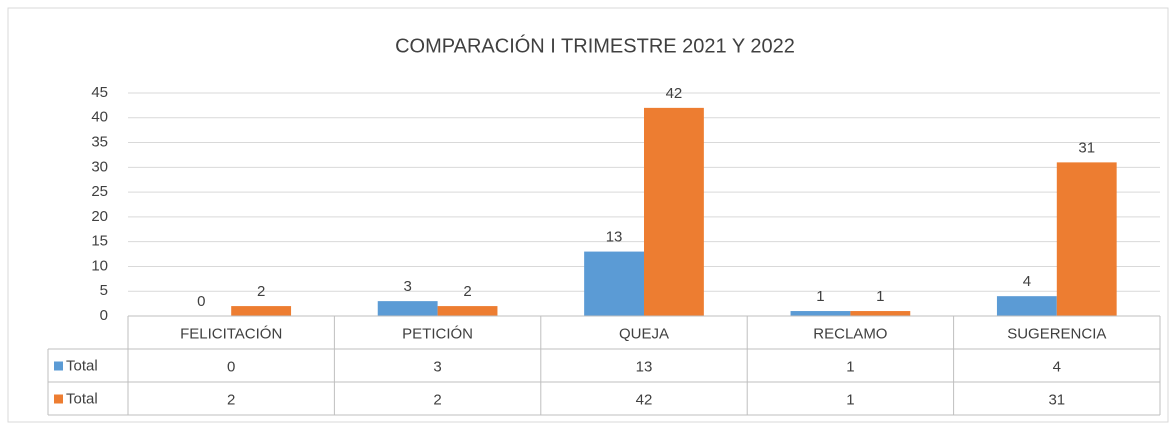 Image resolution: width=1172 pixels, height=424 pixels. What do you see at coordinates (99, 166) in the screenshot?
I see `y-tick-label: 30` at bounding box center [99, 166].